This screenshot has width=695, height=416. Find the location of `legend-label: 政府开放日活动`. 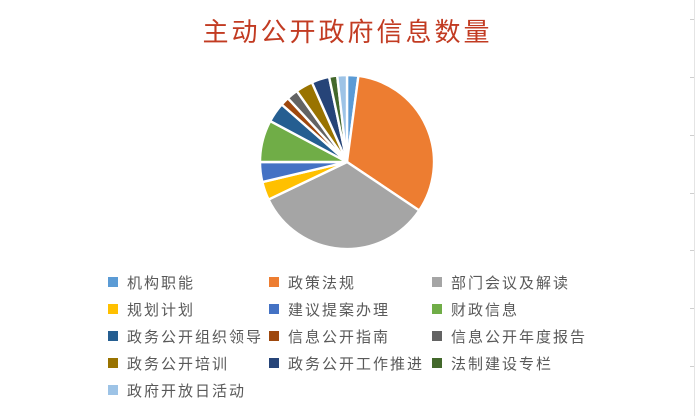

legend-label: 政府开放日活动 is located at coordinates (187, 391).